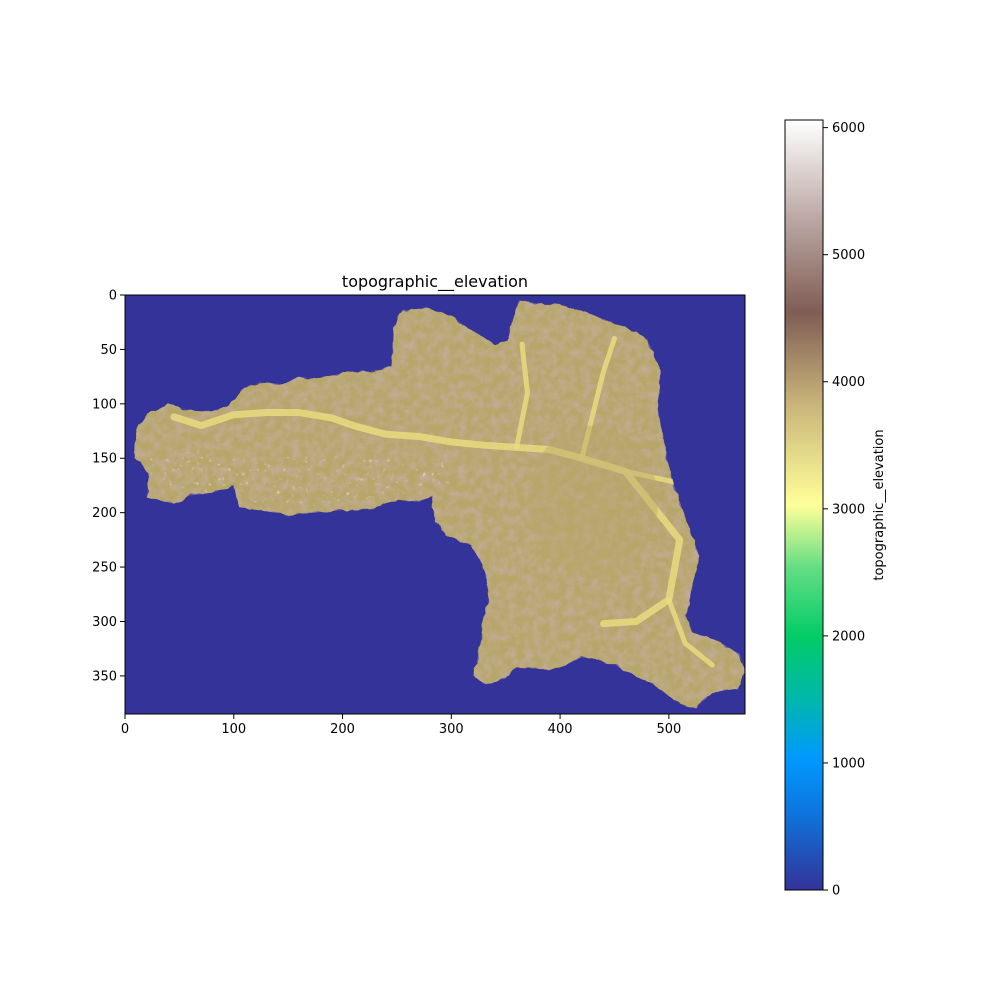  Describe the element at coordinates (108, 486) in the screenshot. I see `y-axis: 0 50 100 150 200 250 300 350` at that location.